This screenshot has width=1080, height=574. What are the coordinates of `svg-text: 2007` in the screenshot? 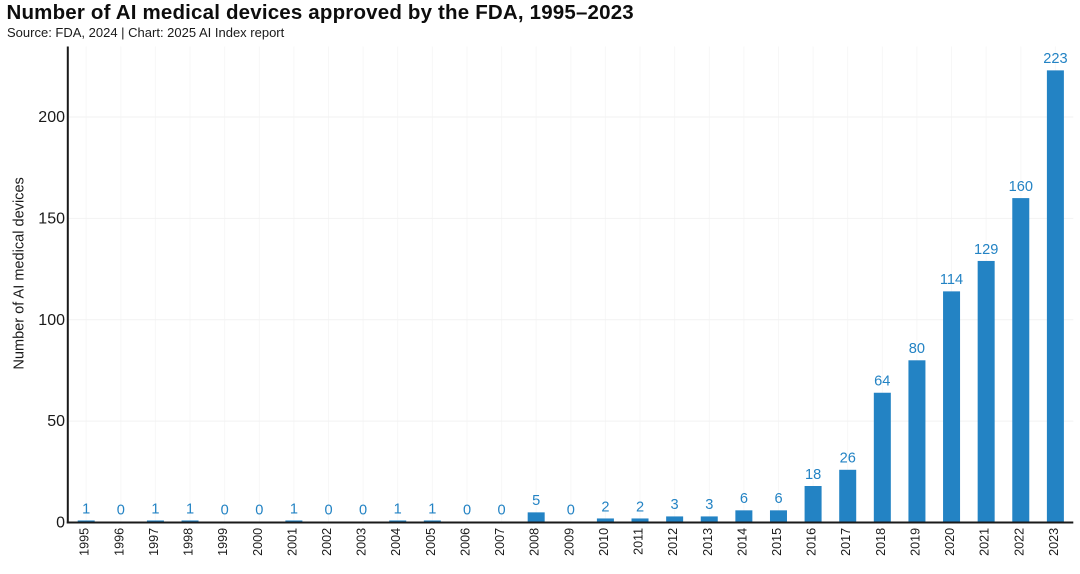 It's located at (500, 542).